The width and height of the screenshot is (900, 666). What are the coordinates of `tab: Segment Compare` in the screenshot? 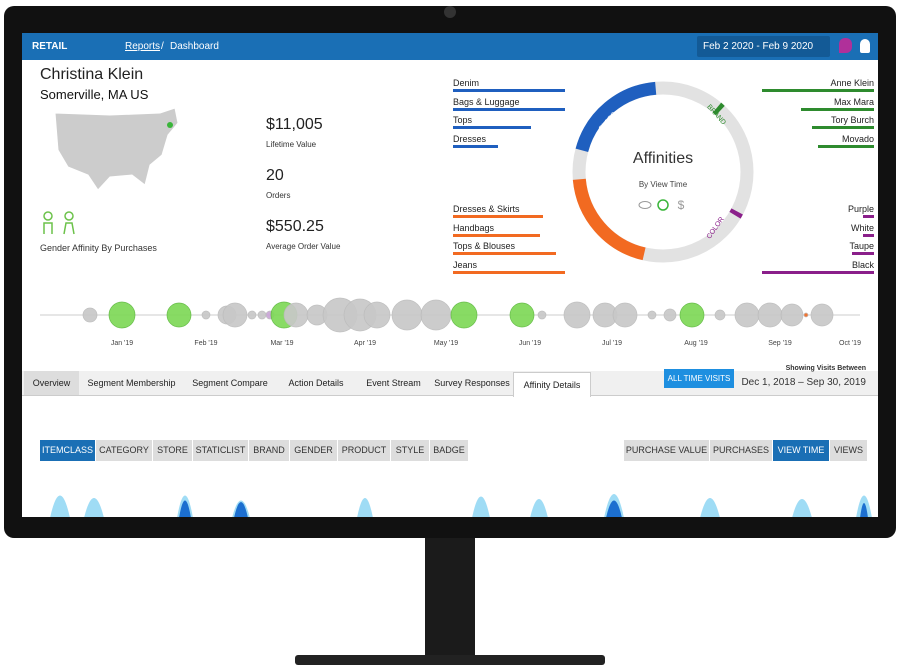 It's located at (230, 383).